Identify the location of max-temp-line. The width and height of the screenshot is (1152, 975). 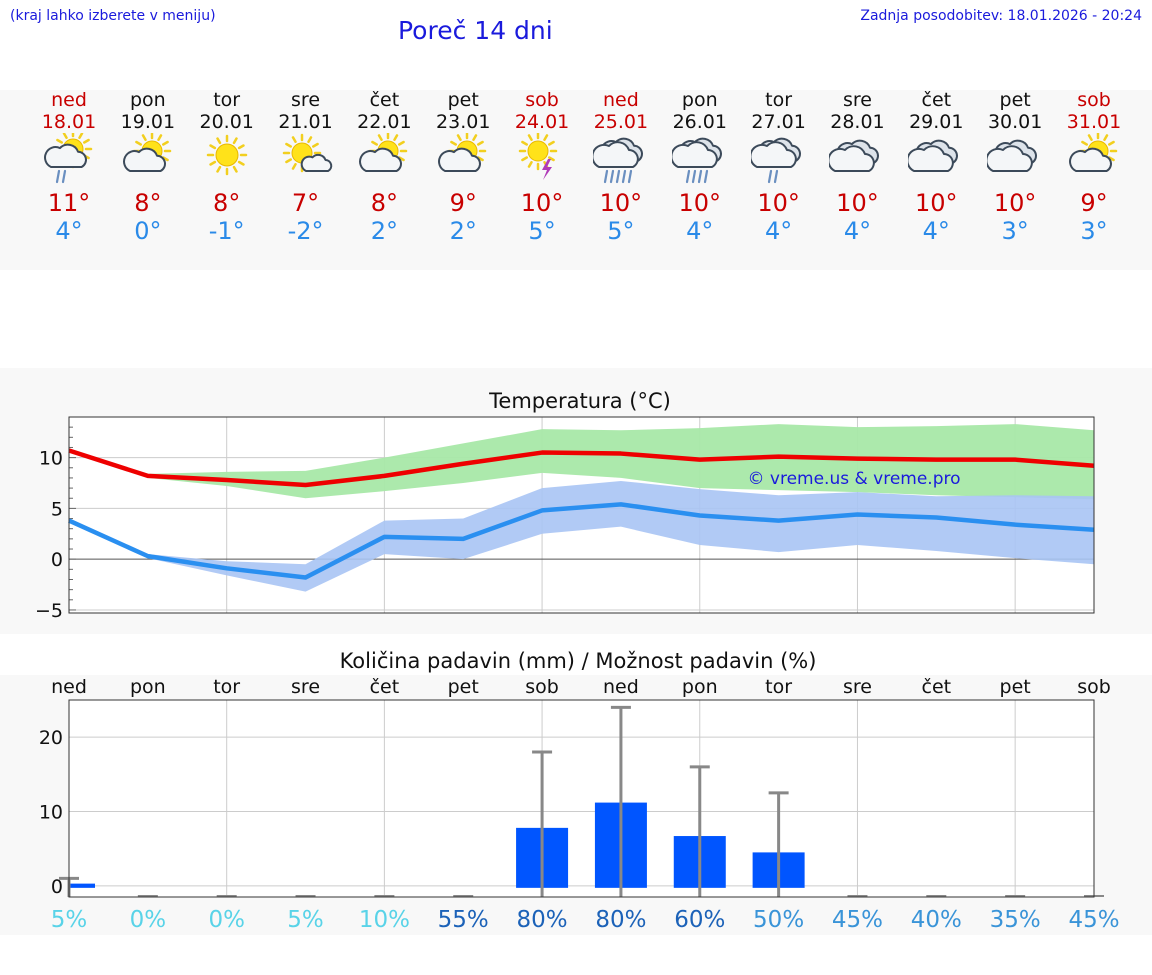
(581, 468).